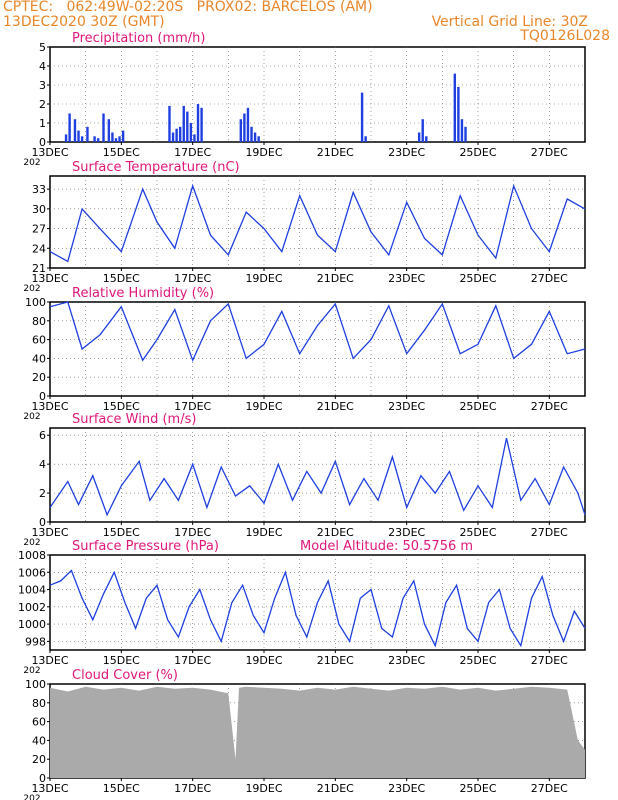 The image size is (618, 800). What do you see at coordinates (39, 209) in the screenshot?
I see `y-tick-label: 30` at bounding box center [39, 209].